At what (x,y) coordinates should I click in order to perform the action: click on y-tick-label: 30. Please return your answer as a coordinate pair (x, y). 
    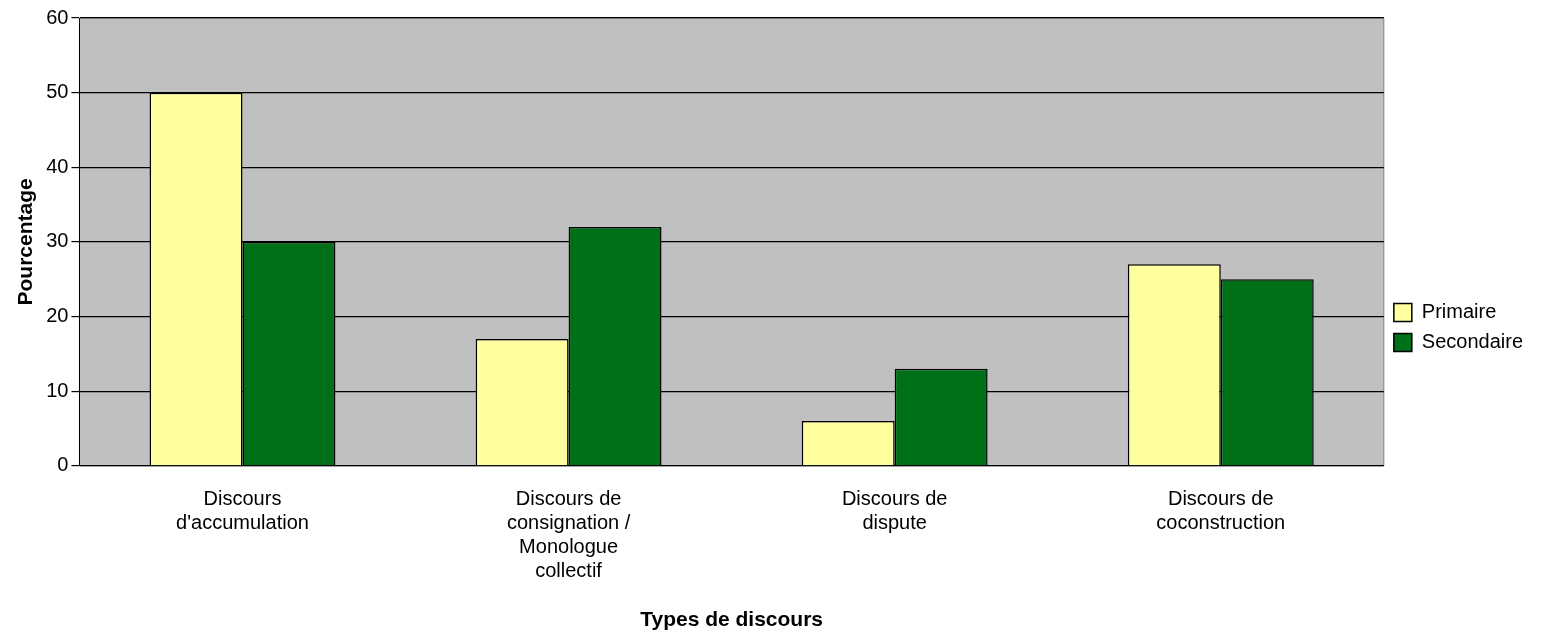
    Looking at the image, I should click on (57, 240).